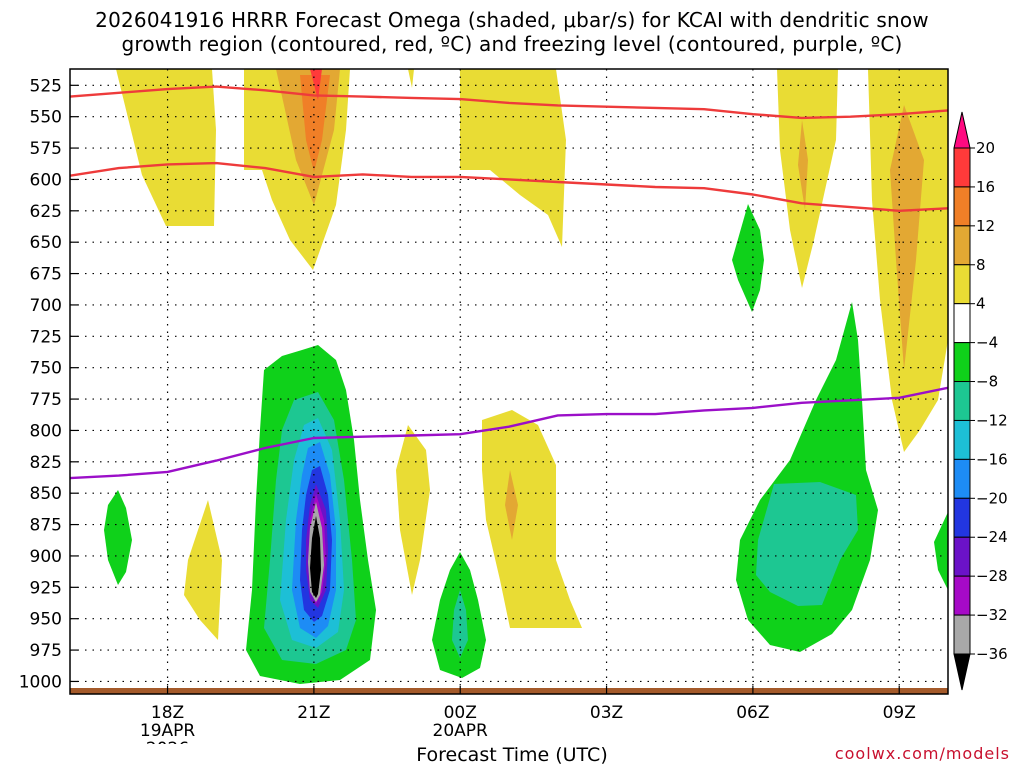  I want to click on omega-pos-region-e, so click(807, 178).